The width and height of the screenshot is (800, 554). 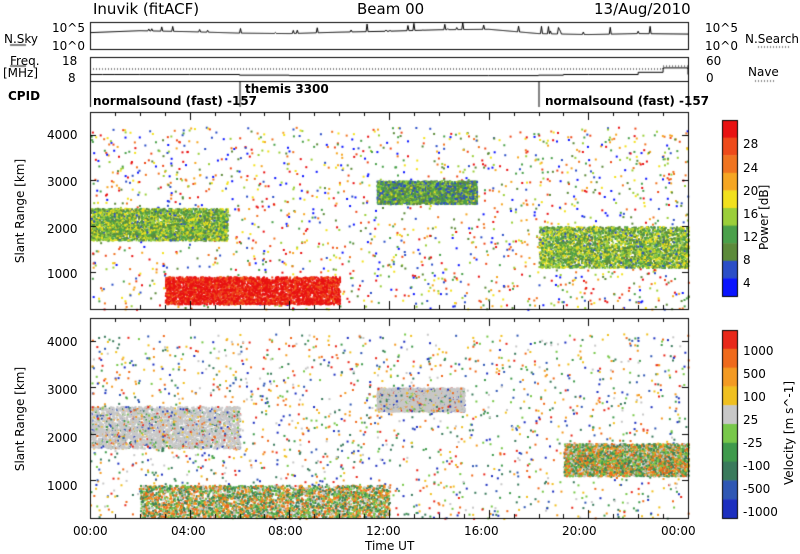 What do you see at coordinates (753, 443) in the screenshot?
I see `velocity-cbar-tick-neg25: -25` at bounding box center [753, 443].